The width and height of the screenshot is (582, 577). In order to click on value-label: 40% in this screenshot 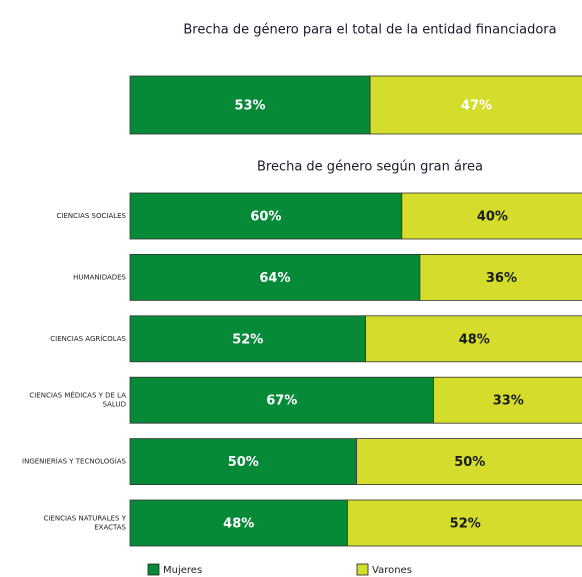, I will do `click(492, 217)`.